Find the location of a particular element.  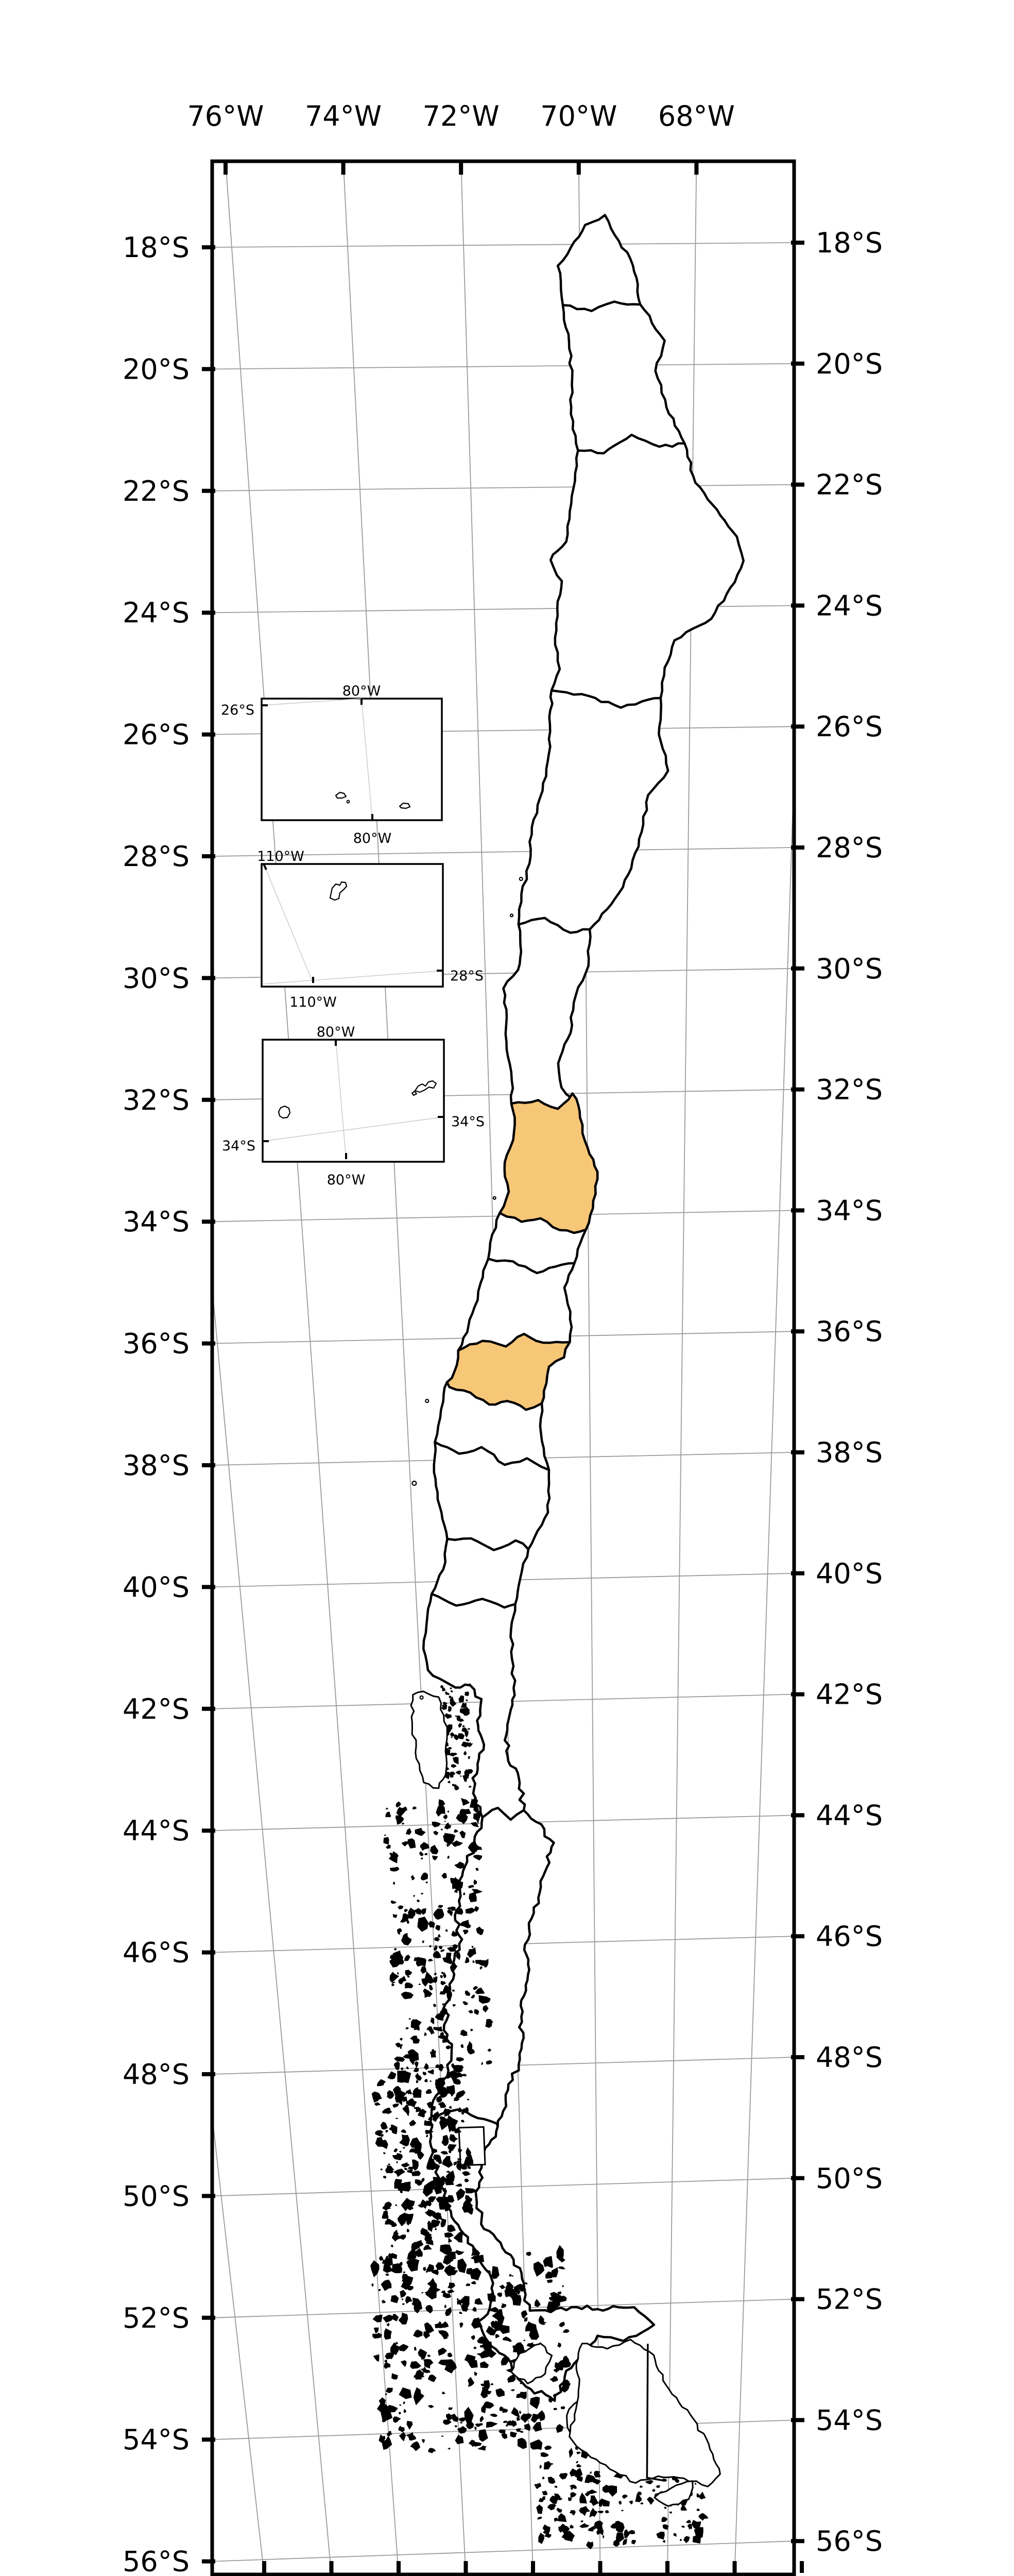

left-axis-label: 28°S is located at coordinates (157, 856).